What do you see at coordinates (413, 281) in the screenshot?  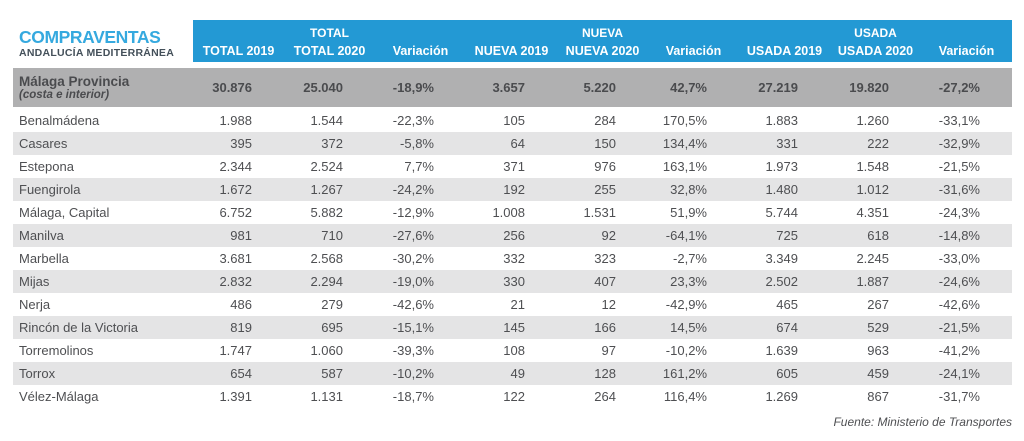 I see `cell-variacion-total: -19,0%` at bounding box center [413, 281].